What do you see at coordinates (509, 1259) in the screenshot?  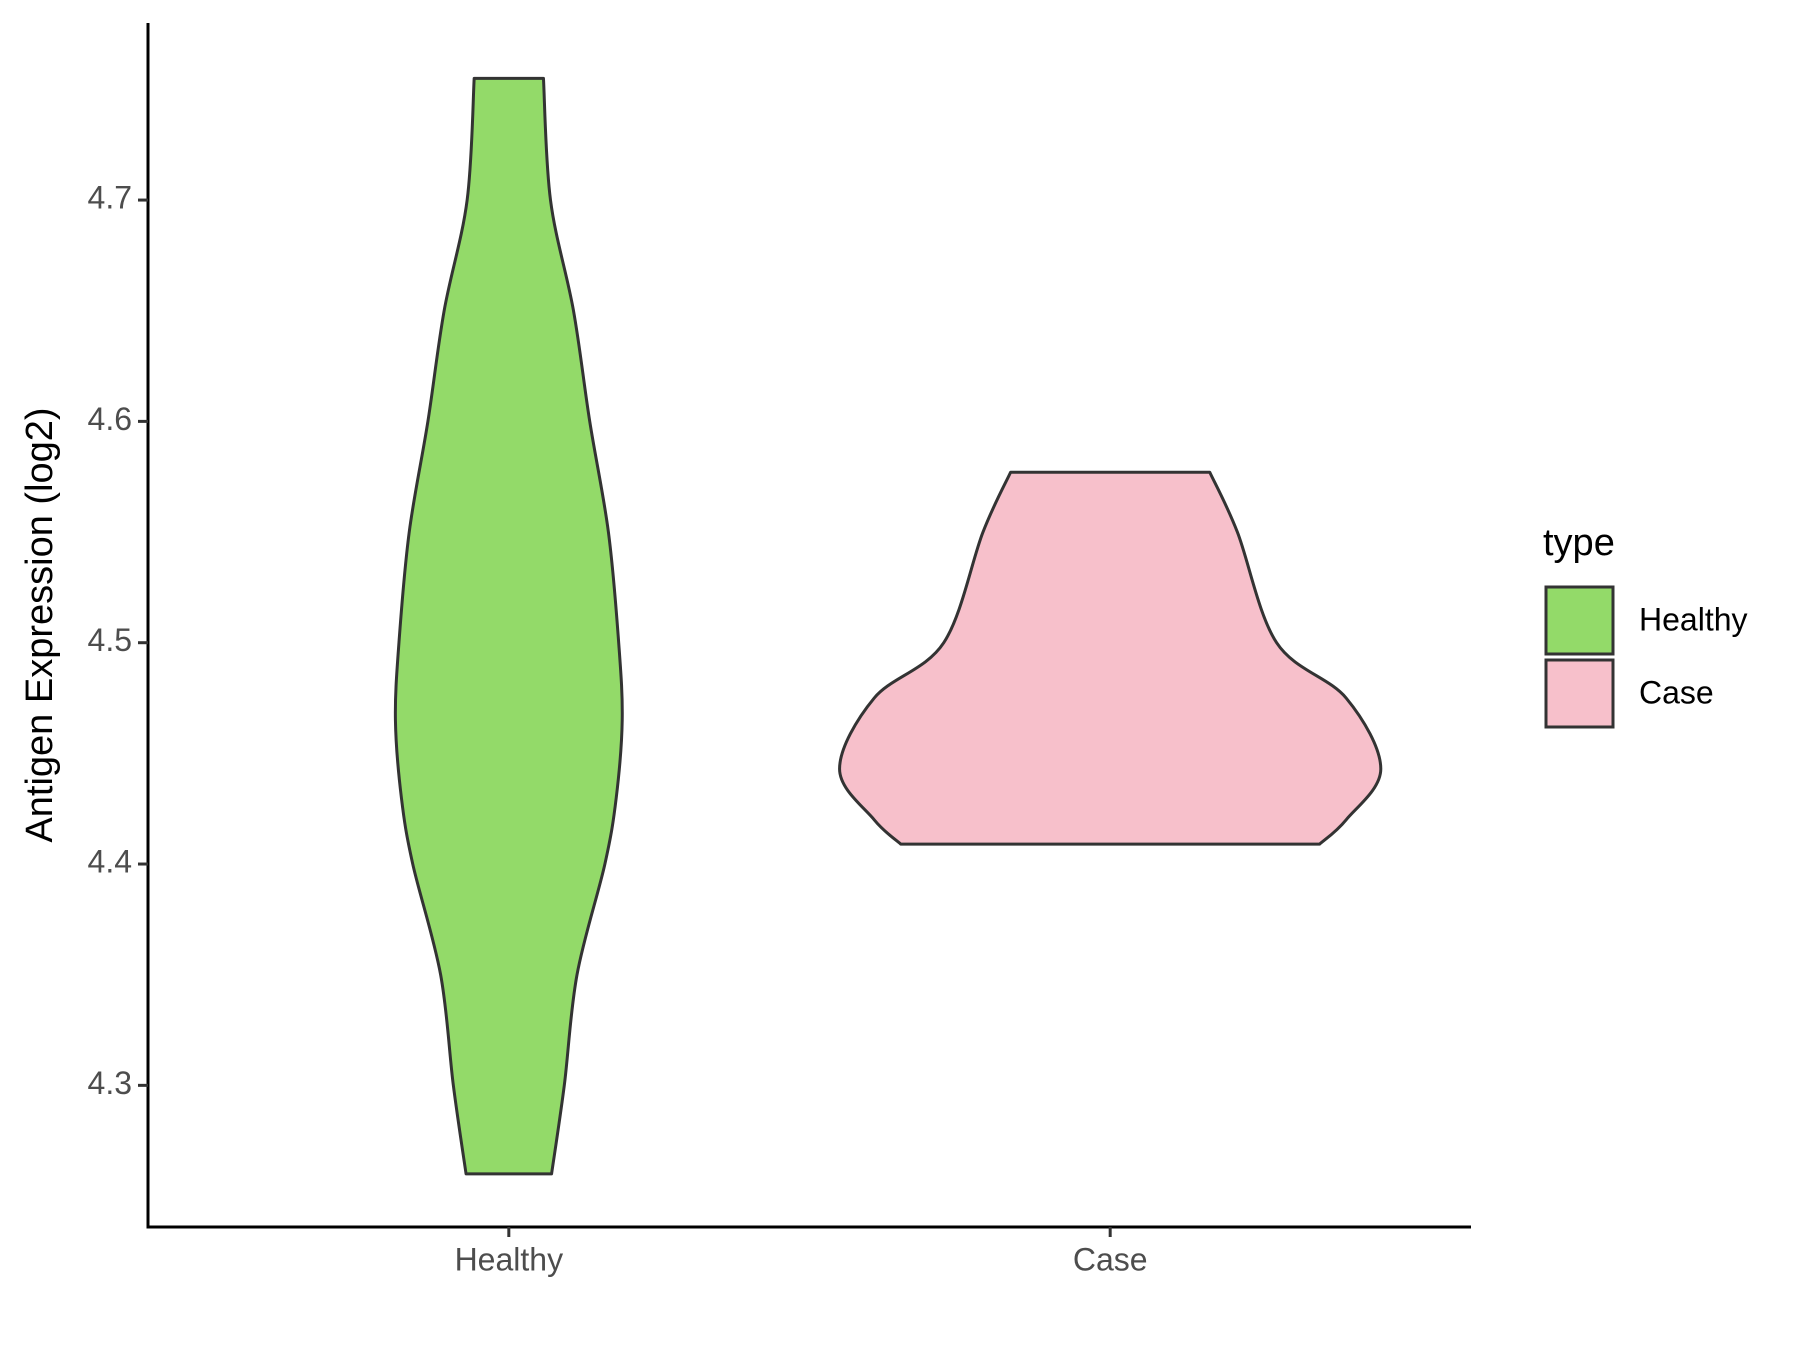 I see `x-tick-label: Healthy` at bounding box center [509, 1259].